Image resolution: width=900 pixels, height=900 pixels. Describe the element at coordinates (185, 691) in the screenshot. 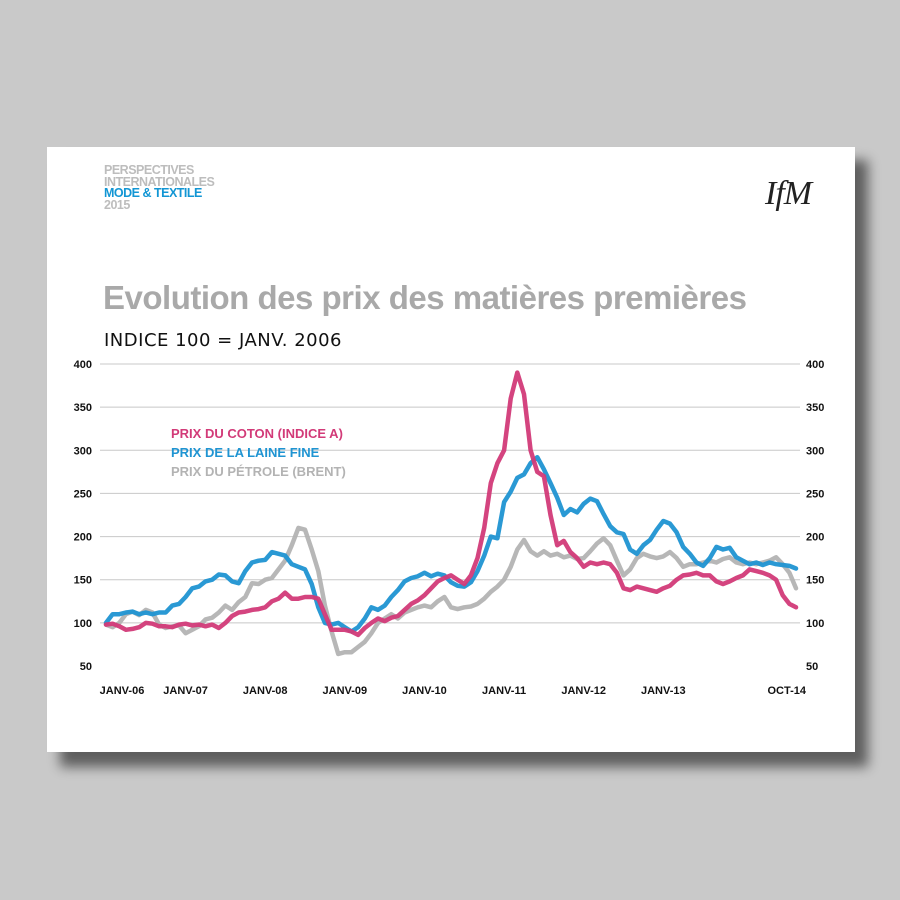

I see `x-tick-label: JANV-07` at that location.